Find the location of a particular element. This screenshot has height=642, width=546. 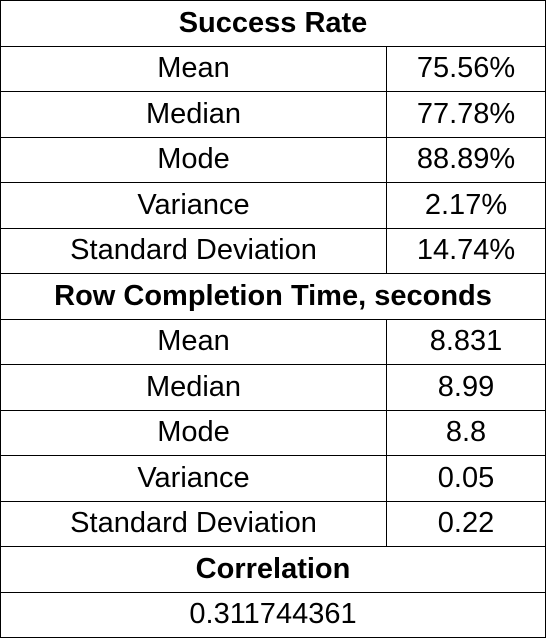

correlation-header: Correlation is located at coordinates (273, 569).